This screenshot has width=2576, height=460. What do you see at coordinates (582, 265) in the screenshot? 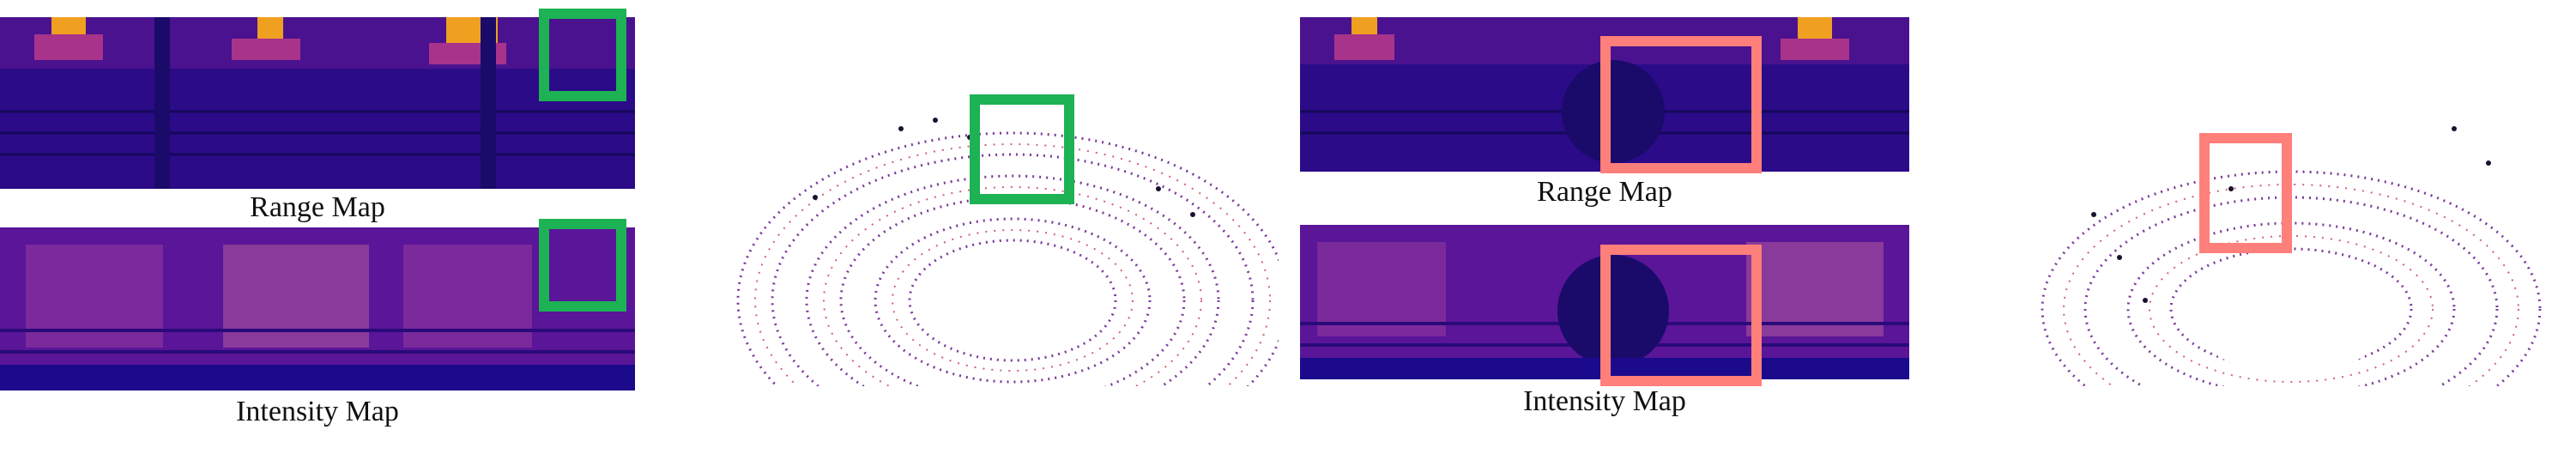
I see `left-intensity-highlight-box` at bounding box center [582, 265].